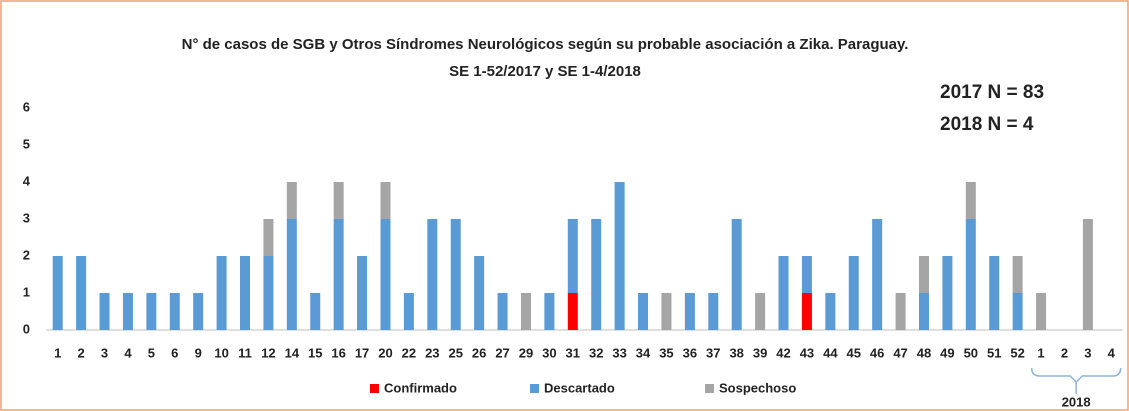 The image size is (1129, 411). I want to click on x-tick-label: 27, so click(502, 352).